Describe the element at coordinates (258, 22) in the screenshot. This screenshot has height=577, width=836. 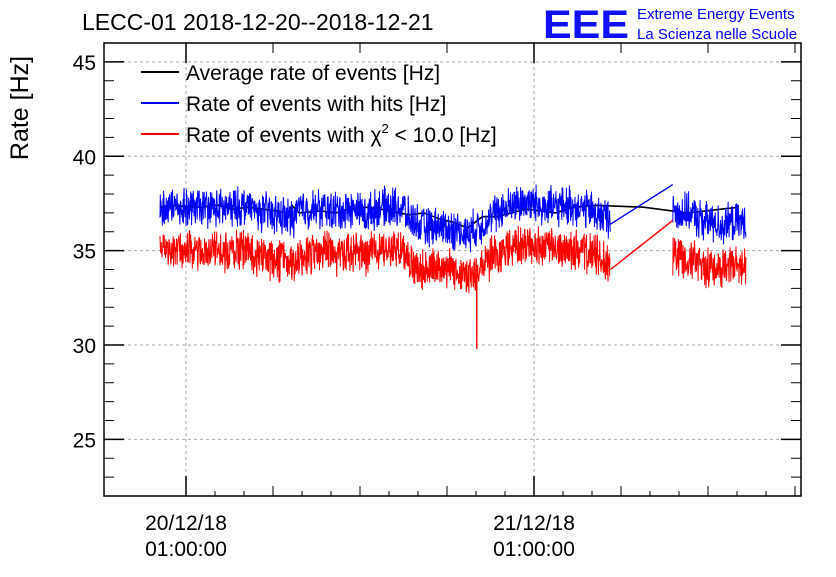
I see `chart-title: LECC-01 2018-12-20--2018-12-21` at that location.